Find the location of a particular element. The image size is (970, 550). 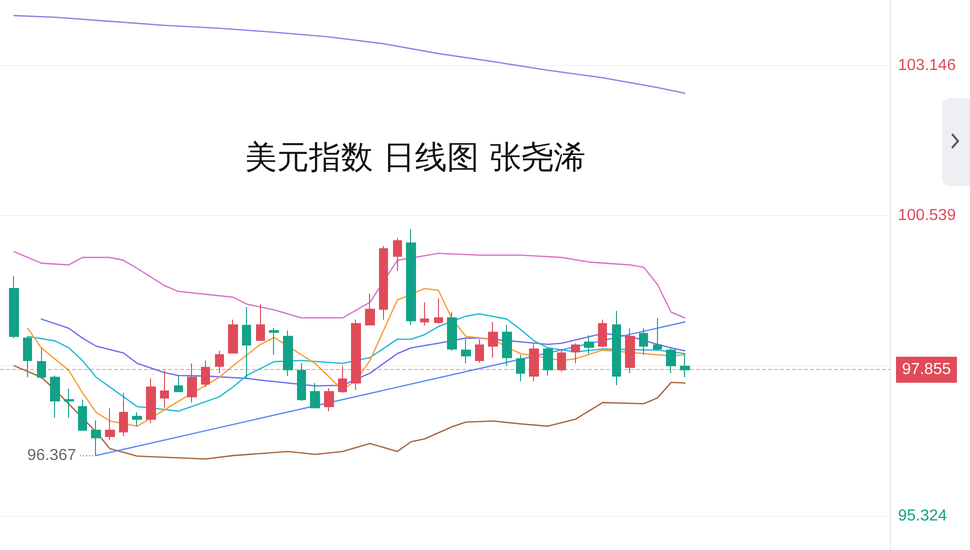

y-tick-label: 100.539 is located at coordinates (927, 215).